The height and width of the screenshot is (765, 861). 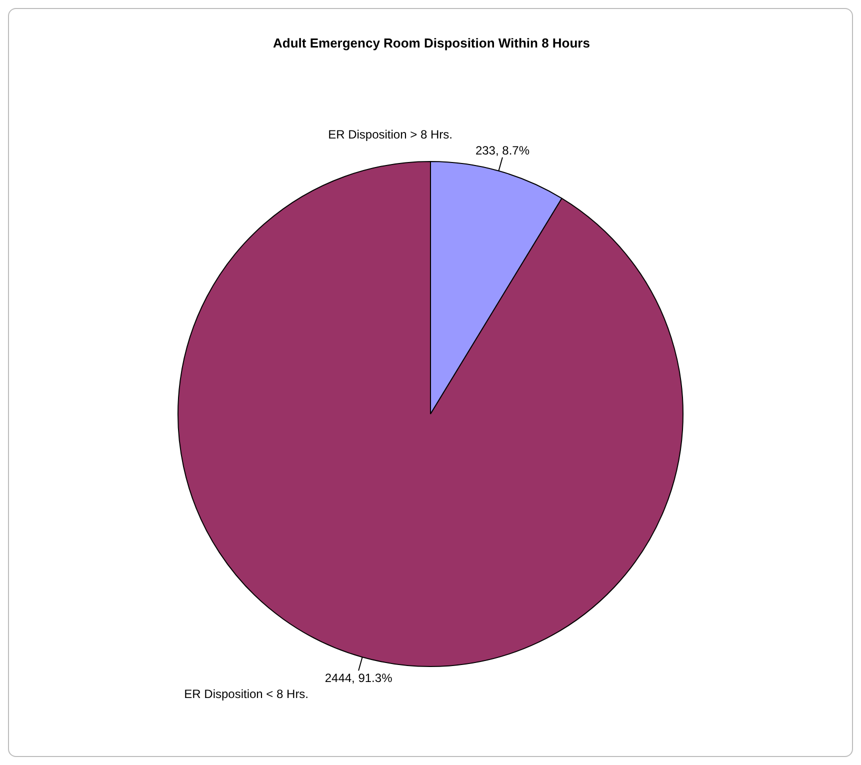 What do you see at coordinates (431, 43) in the screenshot?
I see `chart-title: Adult Emergency Room Disposition Within 8 Hours` at bounding box center [431, 43].